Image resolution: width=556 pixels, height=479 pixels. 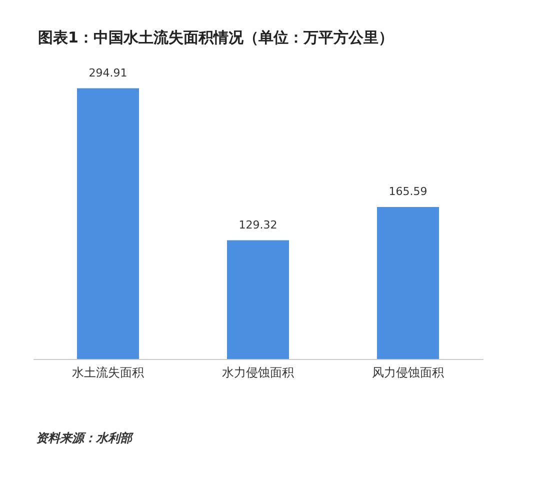 What do you see at coordinates (258, 373) in the screenshot?
I see `x-tick-label: 水力侵蚀面积` at bounding box center [258, 373].